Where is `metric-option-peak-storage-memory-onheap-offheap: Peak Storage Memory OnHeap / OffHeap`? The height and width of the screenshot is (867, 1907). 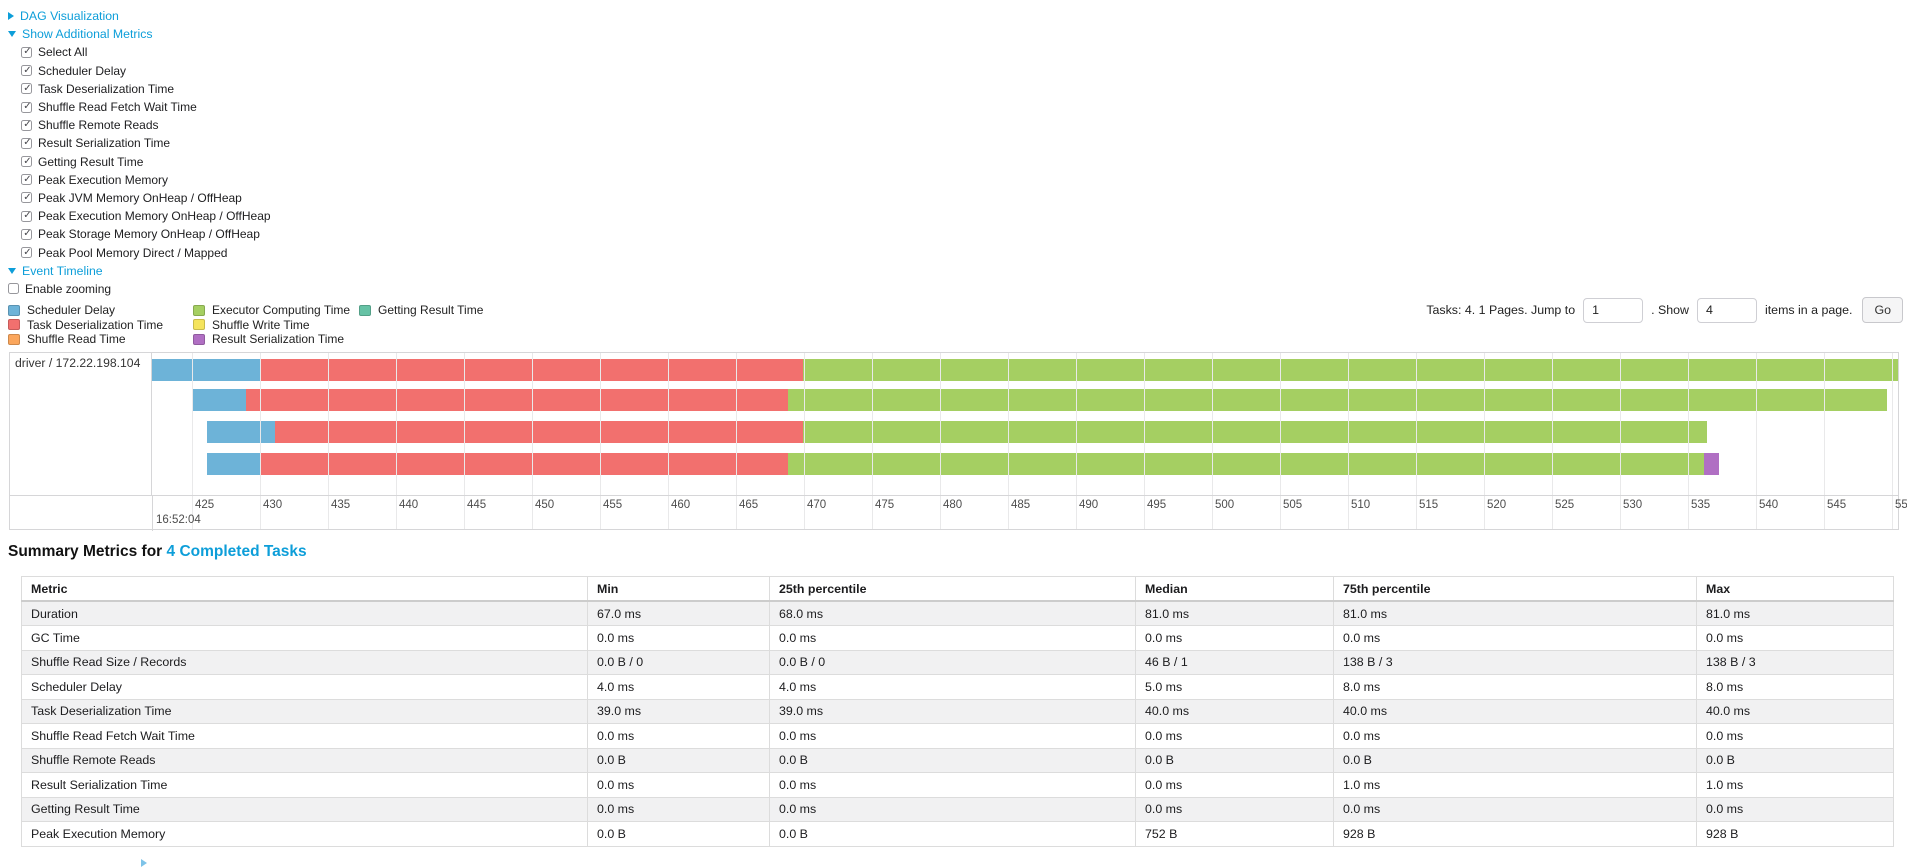
metric-option-peak-storage-memory-onheap-offheap: Peak Storage Memory OnHeap / OffHeap is located at coordinates (139, 234).